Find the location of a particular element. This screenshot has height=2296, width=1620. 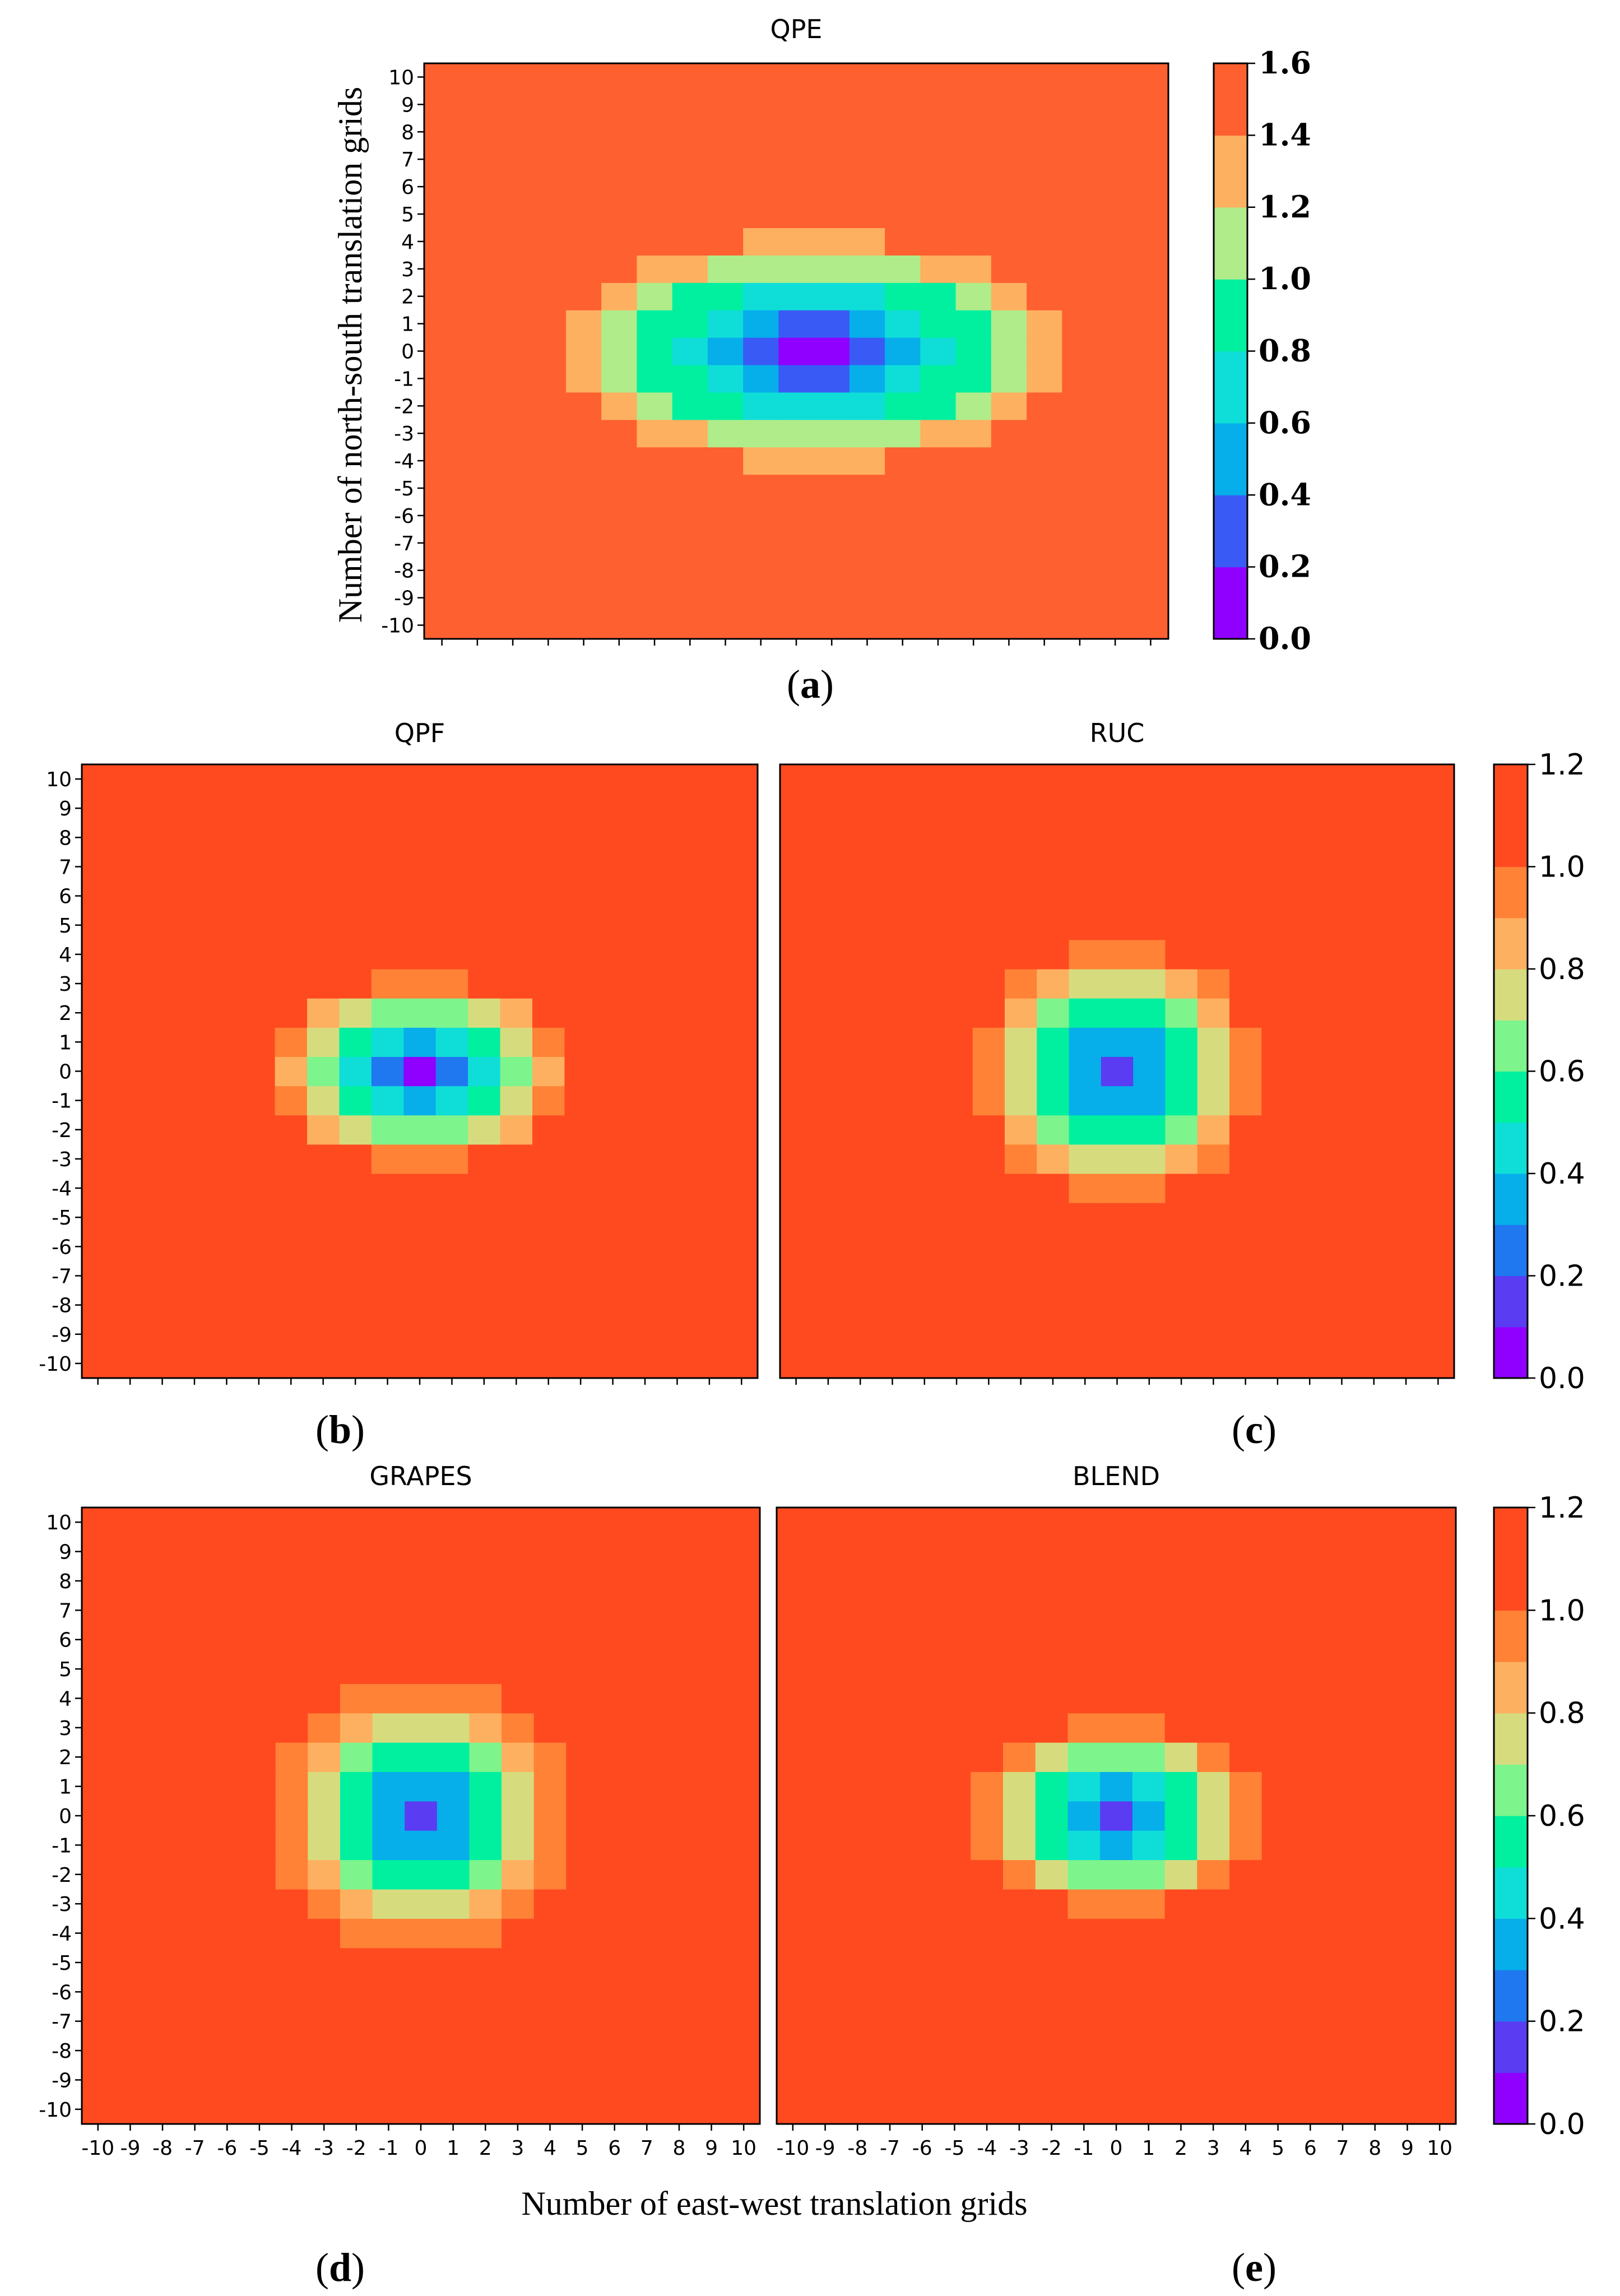

y-tick-label: 8 is located at coordinates (407, 132).